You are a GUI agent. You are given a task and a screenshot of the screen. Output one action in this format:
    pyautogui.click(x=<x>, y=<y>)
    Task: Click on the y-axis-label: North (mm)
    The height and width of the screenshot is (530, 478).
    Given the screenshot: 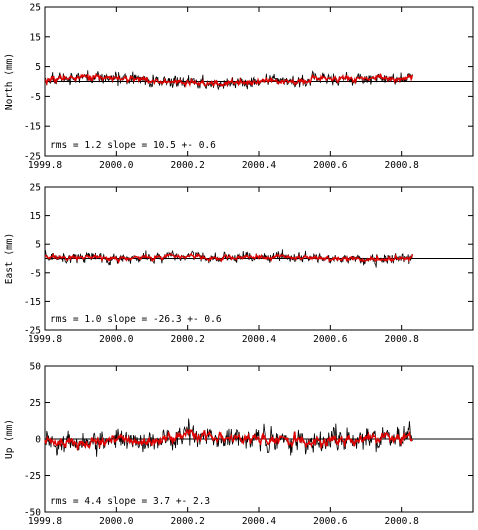 What is the action you would take?
    pyautogui.click(x=9, y=81)
    